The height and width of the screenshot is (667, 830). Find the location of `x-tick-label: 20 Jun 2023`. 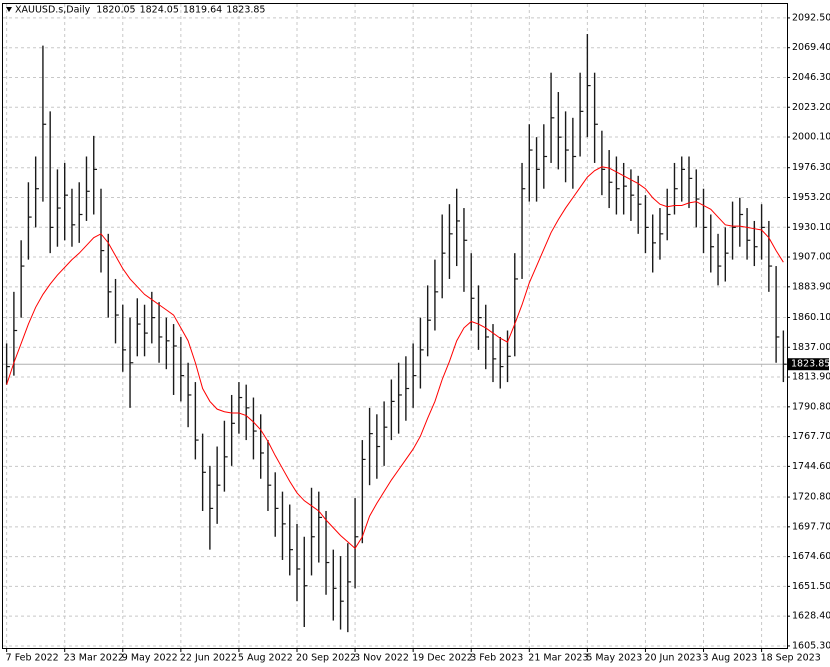

x-tick-label: 20 Jun 2023 is located at coordinates (672, 658).